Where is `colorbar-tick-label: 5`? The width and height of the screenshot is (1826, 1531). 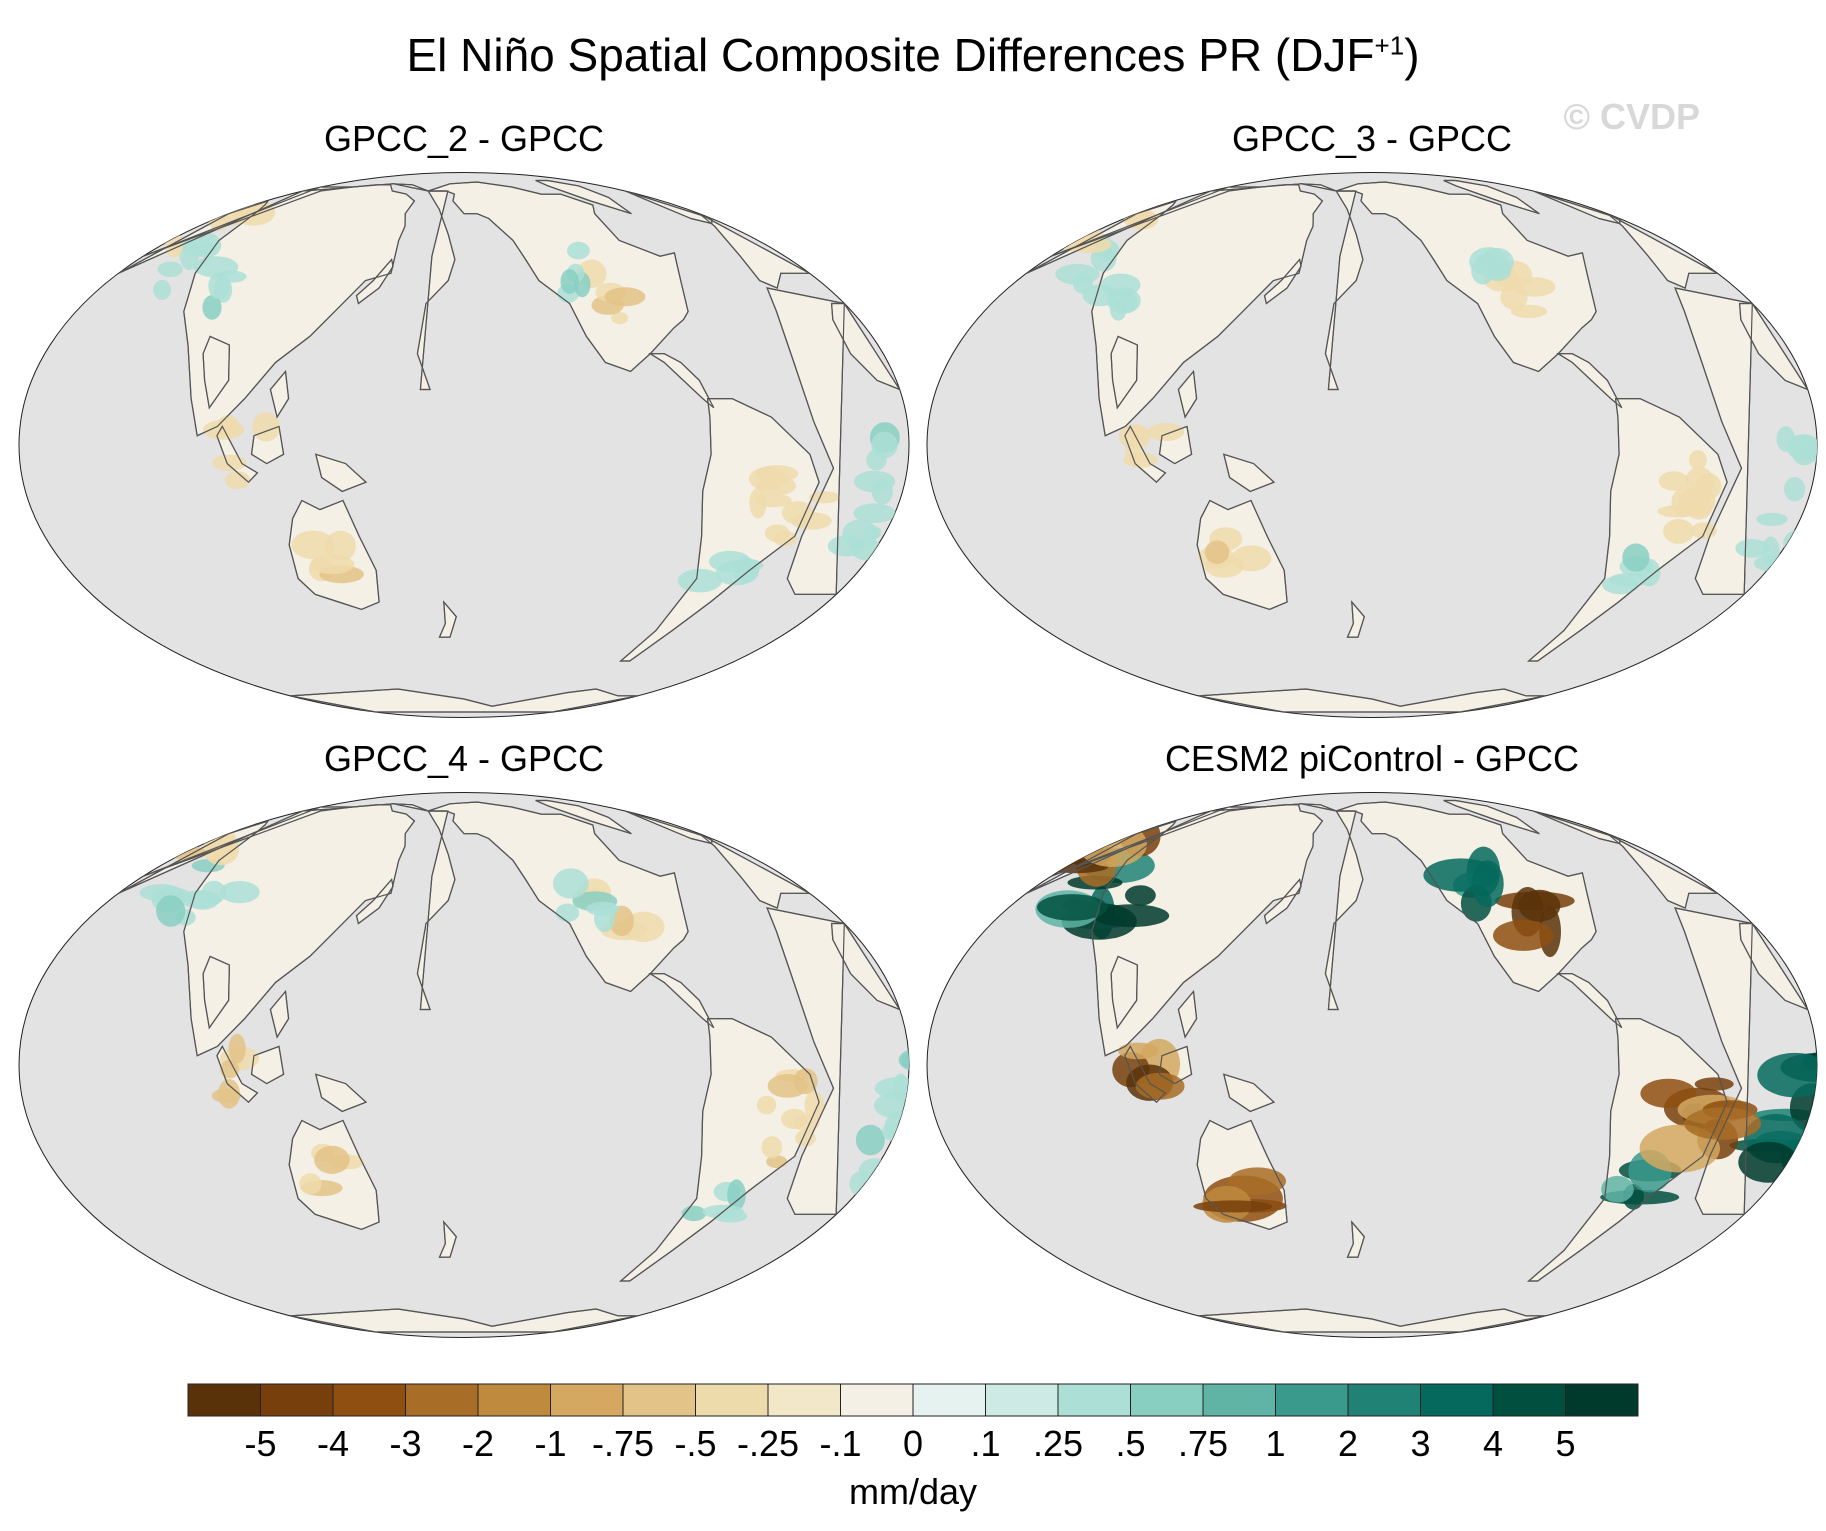
colorbar-tick-label: 5 is located at coordinates (1565, 1443).